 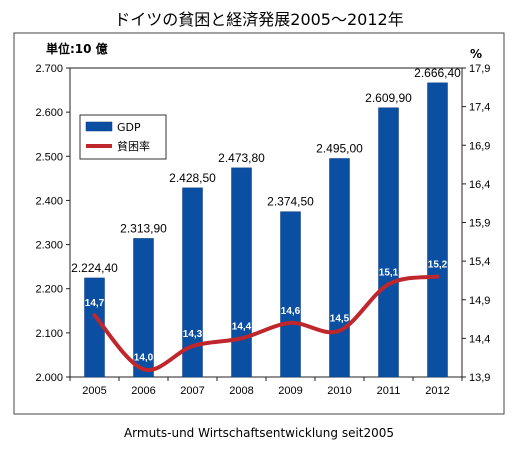 I want to click on left-axis-unit: 単位:10 億, so click(x=77, y=48).